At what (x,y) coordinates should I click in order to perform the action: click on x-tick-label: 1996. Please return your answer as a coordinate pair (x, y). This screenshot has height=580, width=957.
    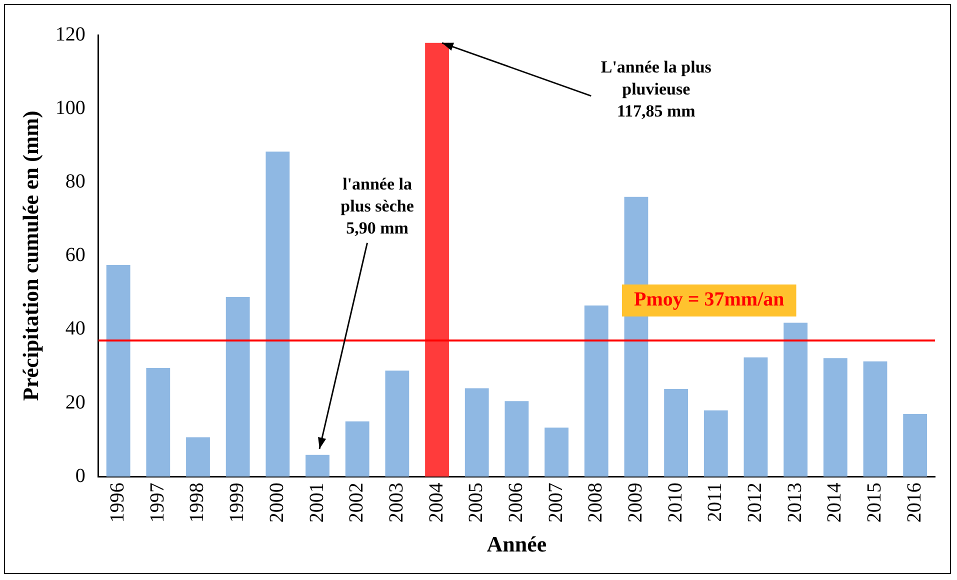
    Looking at the image, I should click on (117, 502).